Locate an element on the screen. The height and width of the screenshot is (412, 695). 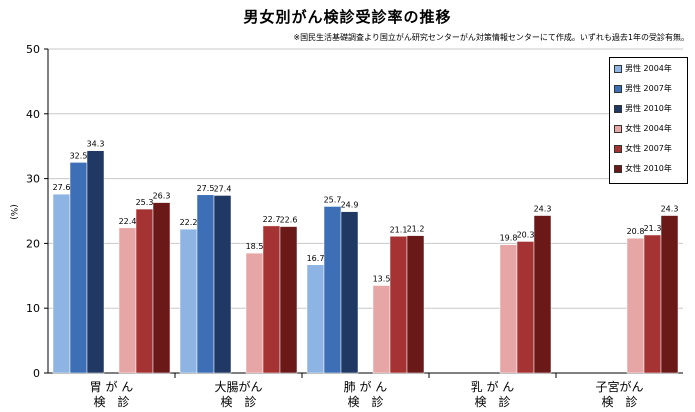
y-tick-label: 50 is located at coordinates (33, 49).